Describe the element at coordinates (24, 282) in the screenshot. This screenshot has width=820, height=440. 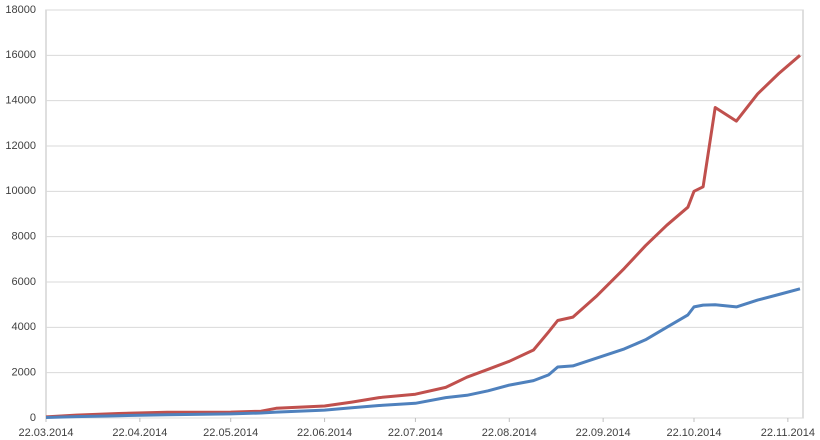
I see `y-tick-label: 6000` at that location.